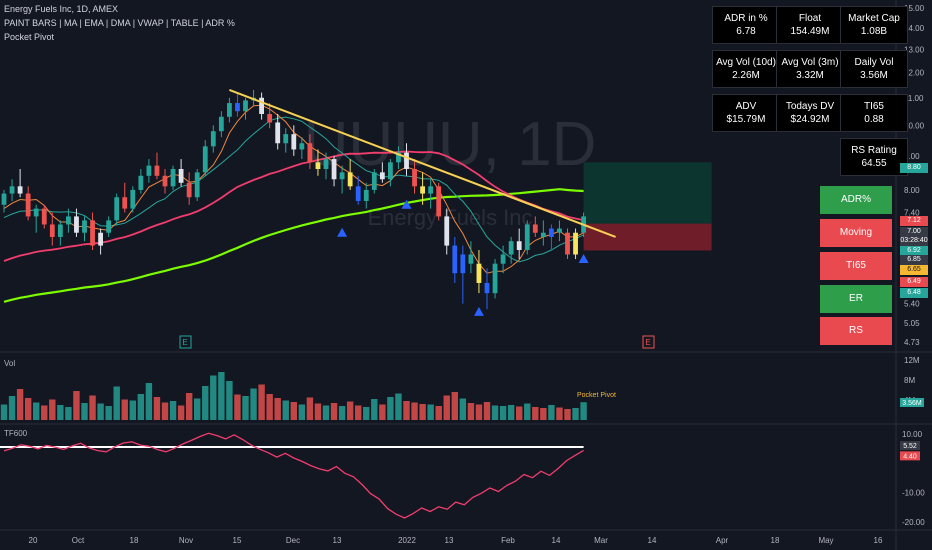  Describe the element at coordinates (746, 31) in the screenshot. I see `stats-cell-value: 6.78` at that location.